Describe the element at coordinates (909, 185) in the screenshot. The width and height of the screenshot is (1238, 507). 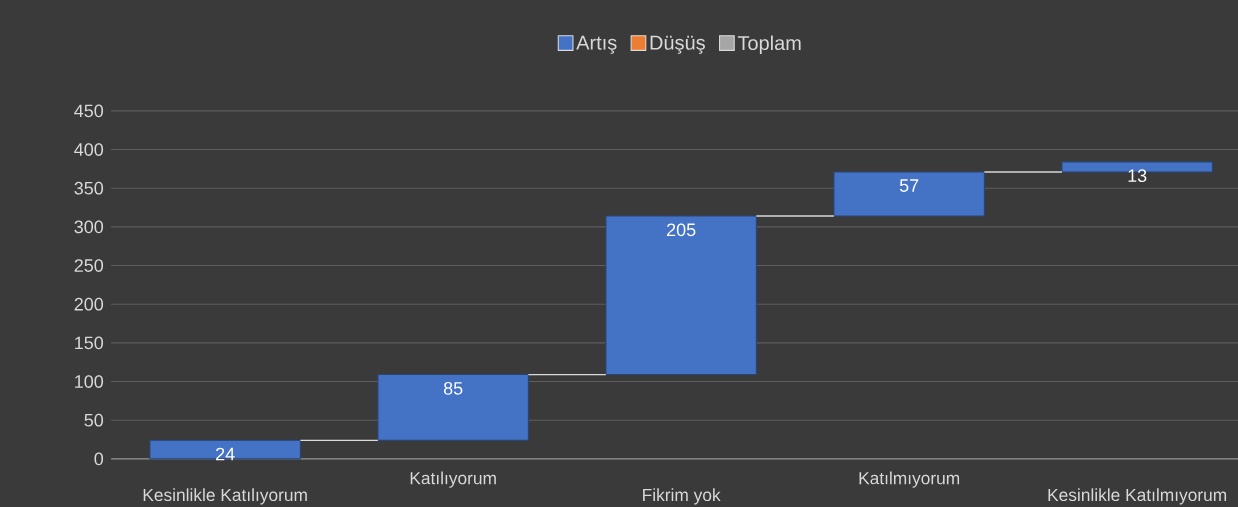
I see `data-label: 57` at that location.